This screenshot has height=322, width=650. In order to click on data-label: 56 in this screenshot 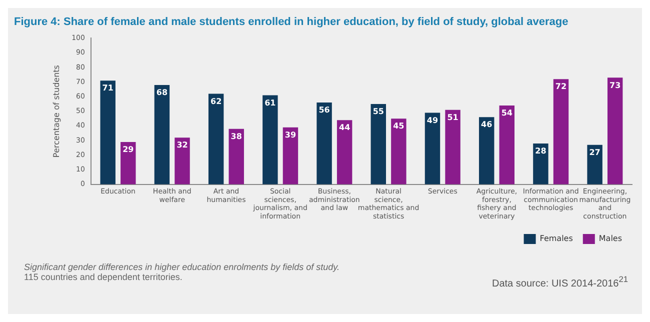, I will do `click(324, 110)`.